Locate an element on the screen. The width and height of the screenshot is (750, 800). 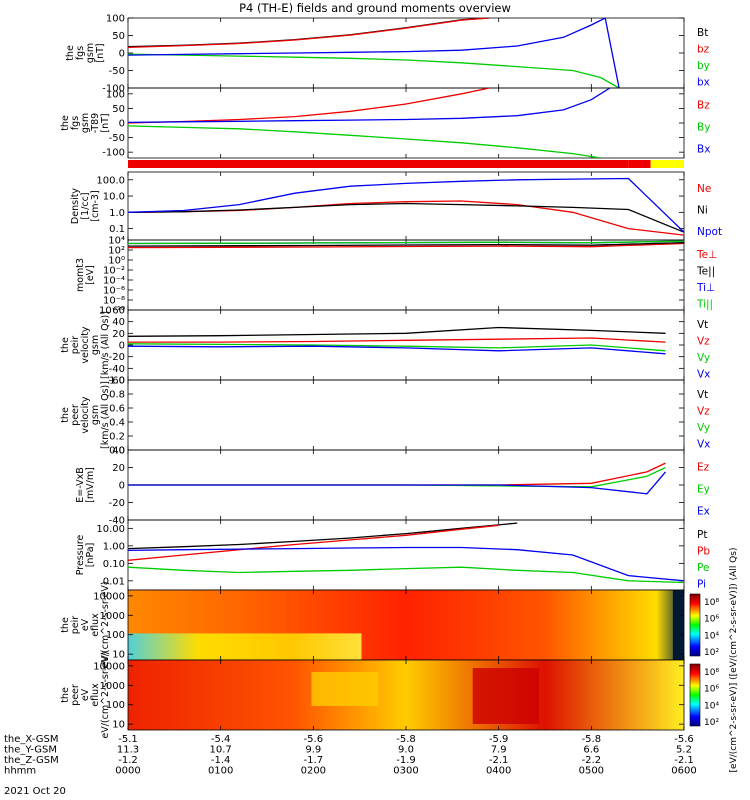
y-axis-label: gsm is located at coordinates (95, 345).